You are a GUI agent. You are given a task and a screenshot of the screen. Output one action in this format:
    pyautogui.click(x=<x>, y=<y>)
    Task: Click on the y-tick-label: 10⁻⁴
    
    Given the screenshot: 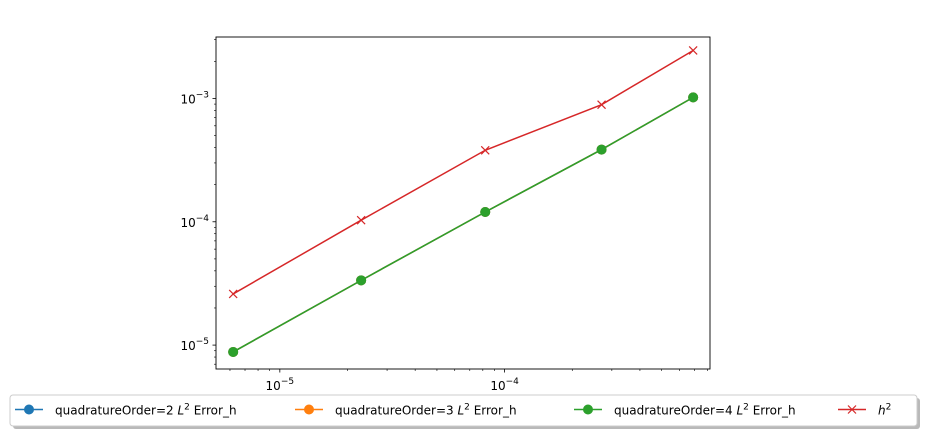 What is the action you would take?
    pyautogui.click(x=194, y=222)
    